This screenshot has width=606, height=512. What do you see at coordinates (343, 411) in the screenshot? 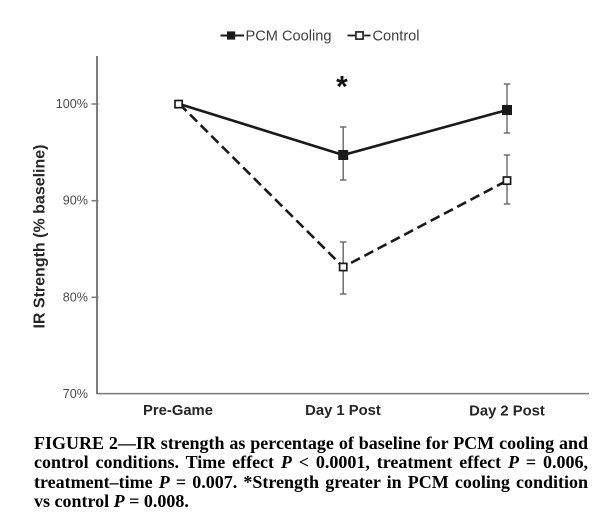
I see `svg-text: Day 1 Post` at bounding box center [343, 411].